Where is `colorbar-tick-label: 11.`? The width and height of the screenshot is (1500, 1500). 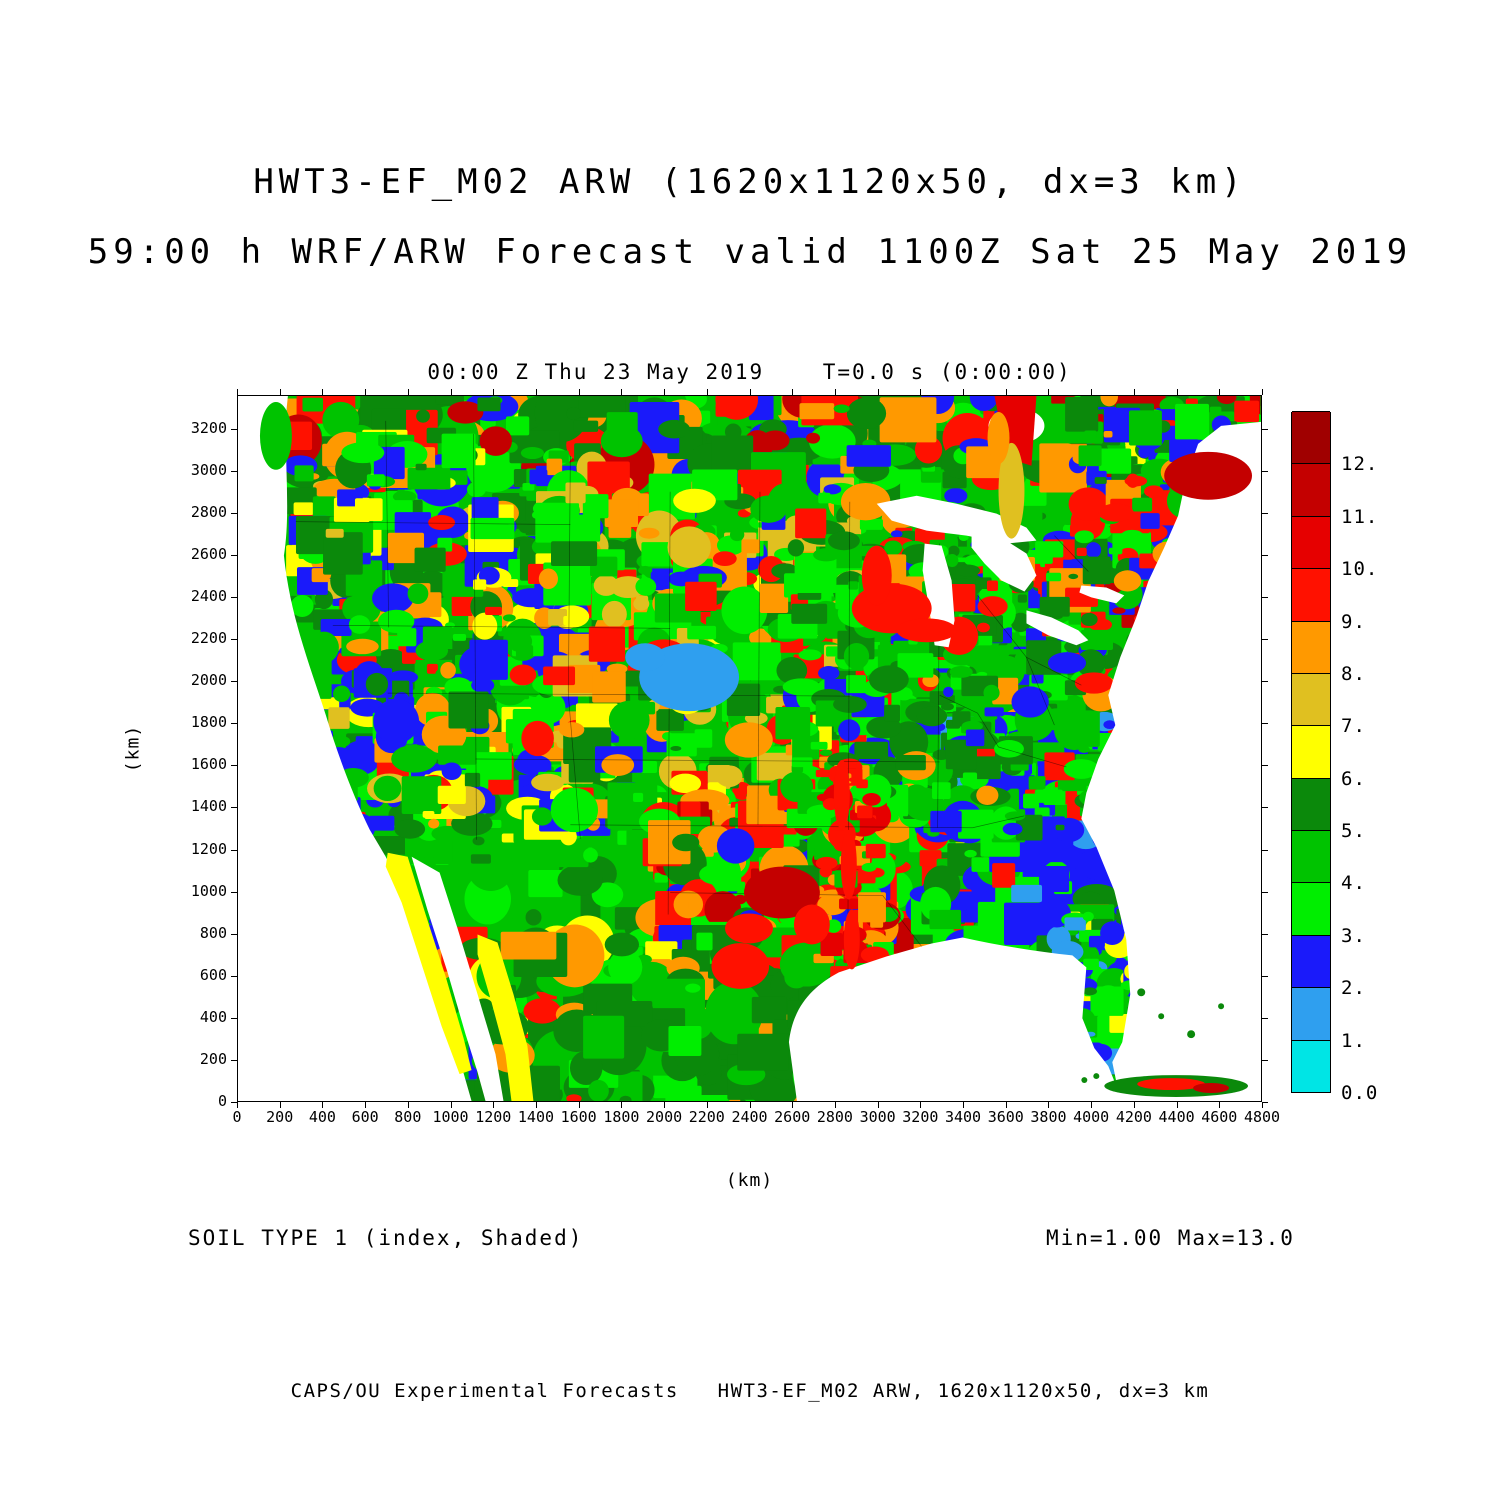
colorbar-tick-label: 11. is located at coordinates (1360, 516).